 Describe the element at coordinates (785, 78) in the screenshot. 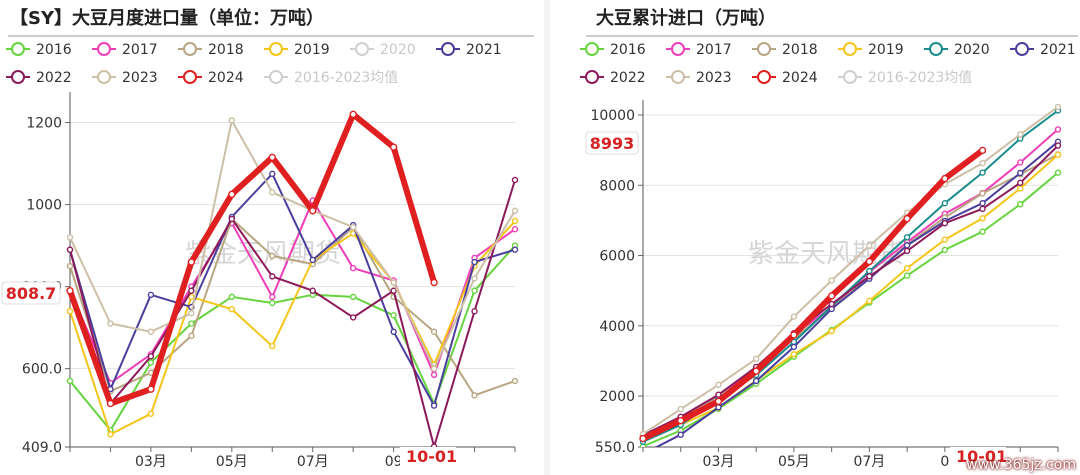

I see `legend-item-2024: 2024` at that location.